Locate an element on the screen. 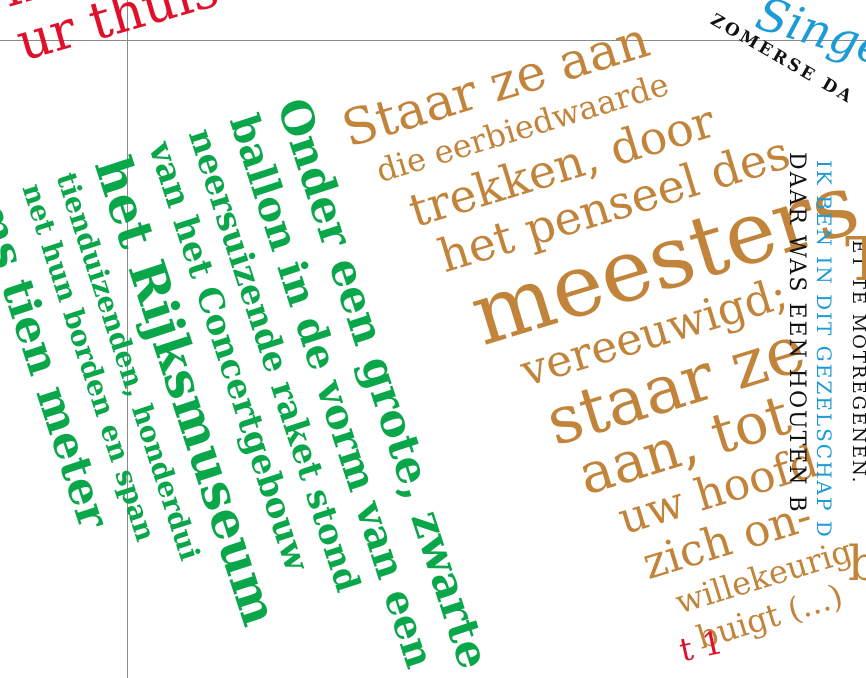  red-line-3: ur thuis kunnen b is located at coordinates (243, 36).